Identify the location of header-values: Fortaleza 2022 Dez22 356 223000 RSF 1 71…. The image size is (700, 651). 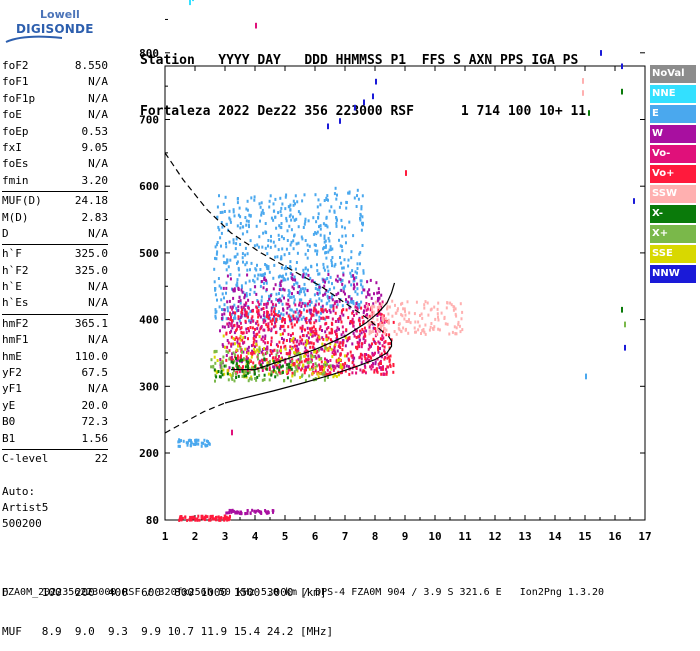
(363, 111).